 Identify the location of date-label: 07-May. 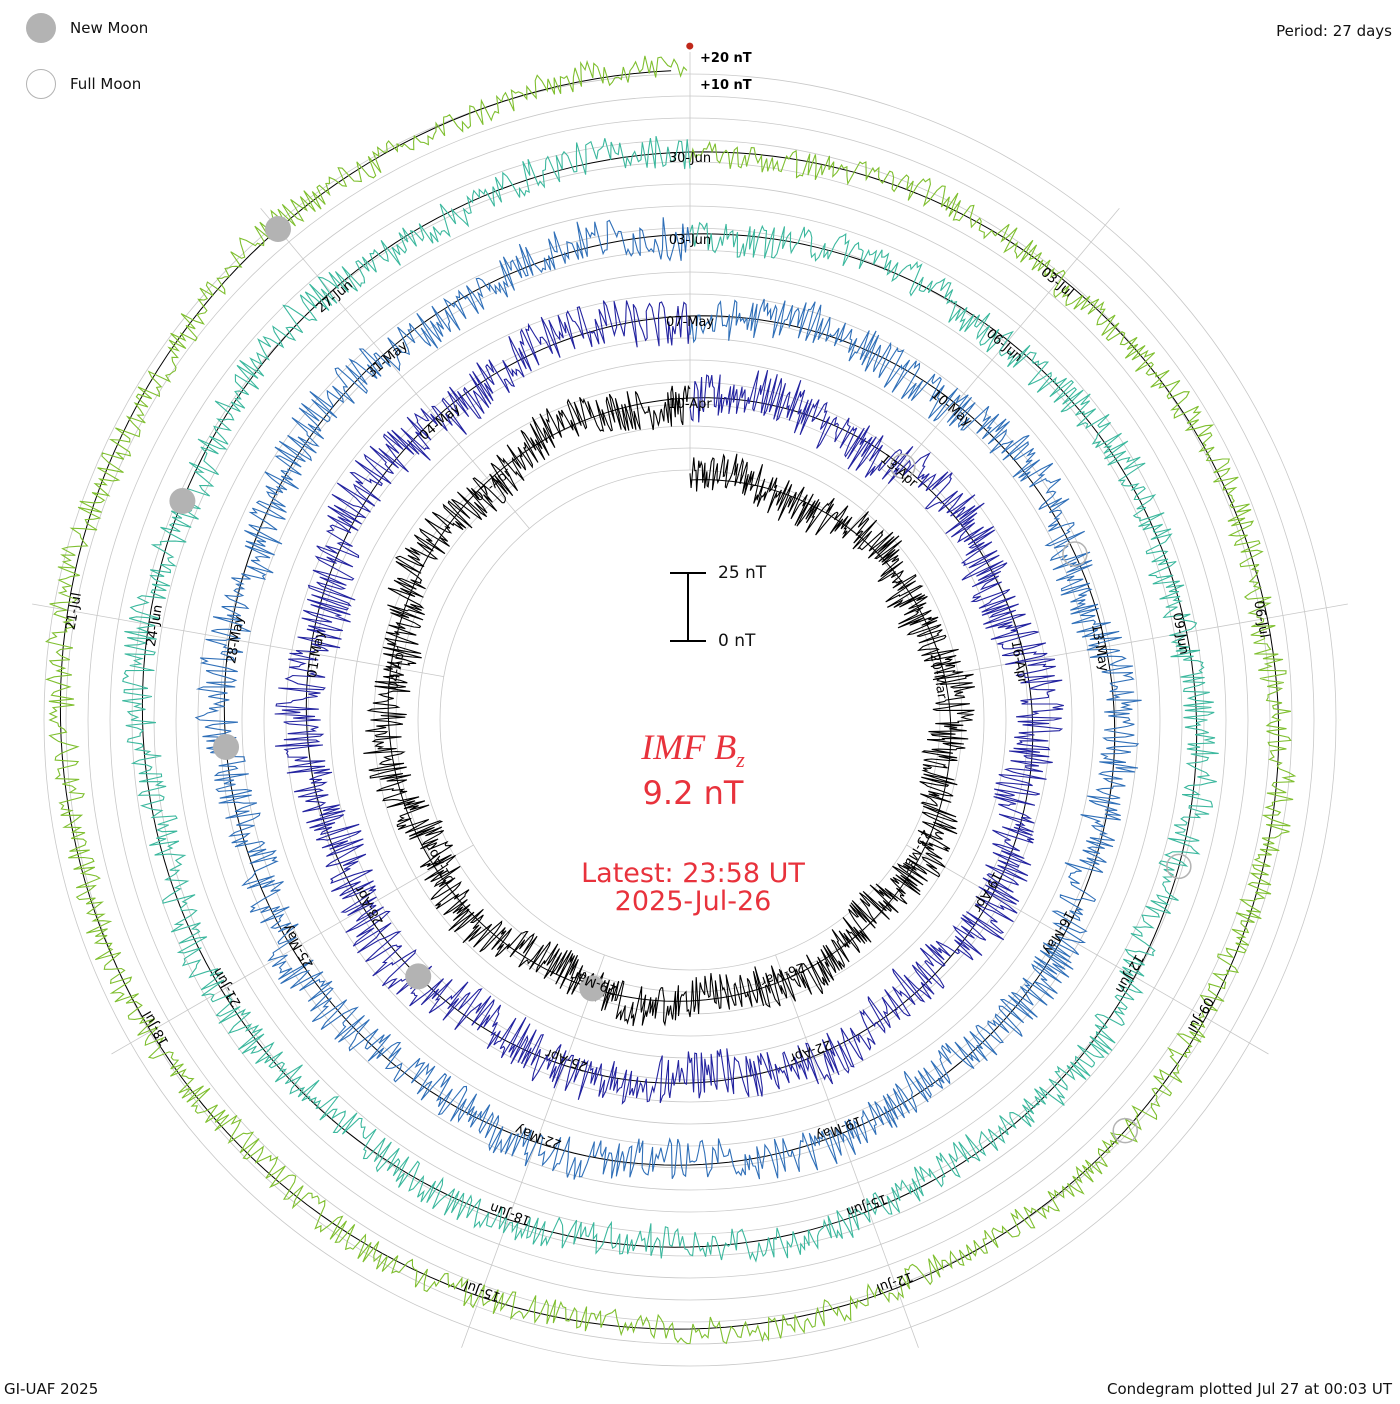
(690, 322).